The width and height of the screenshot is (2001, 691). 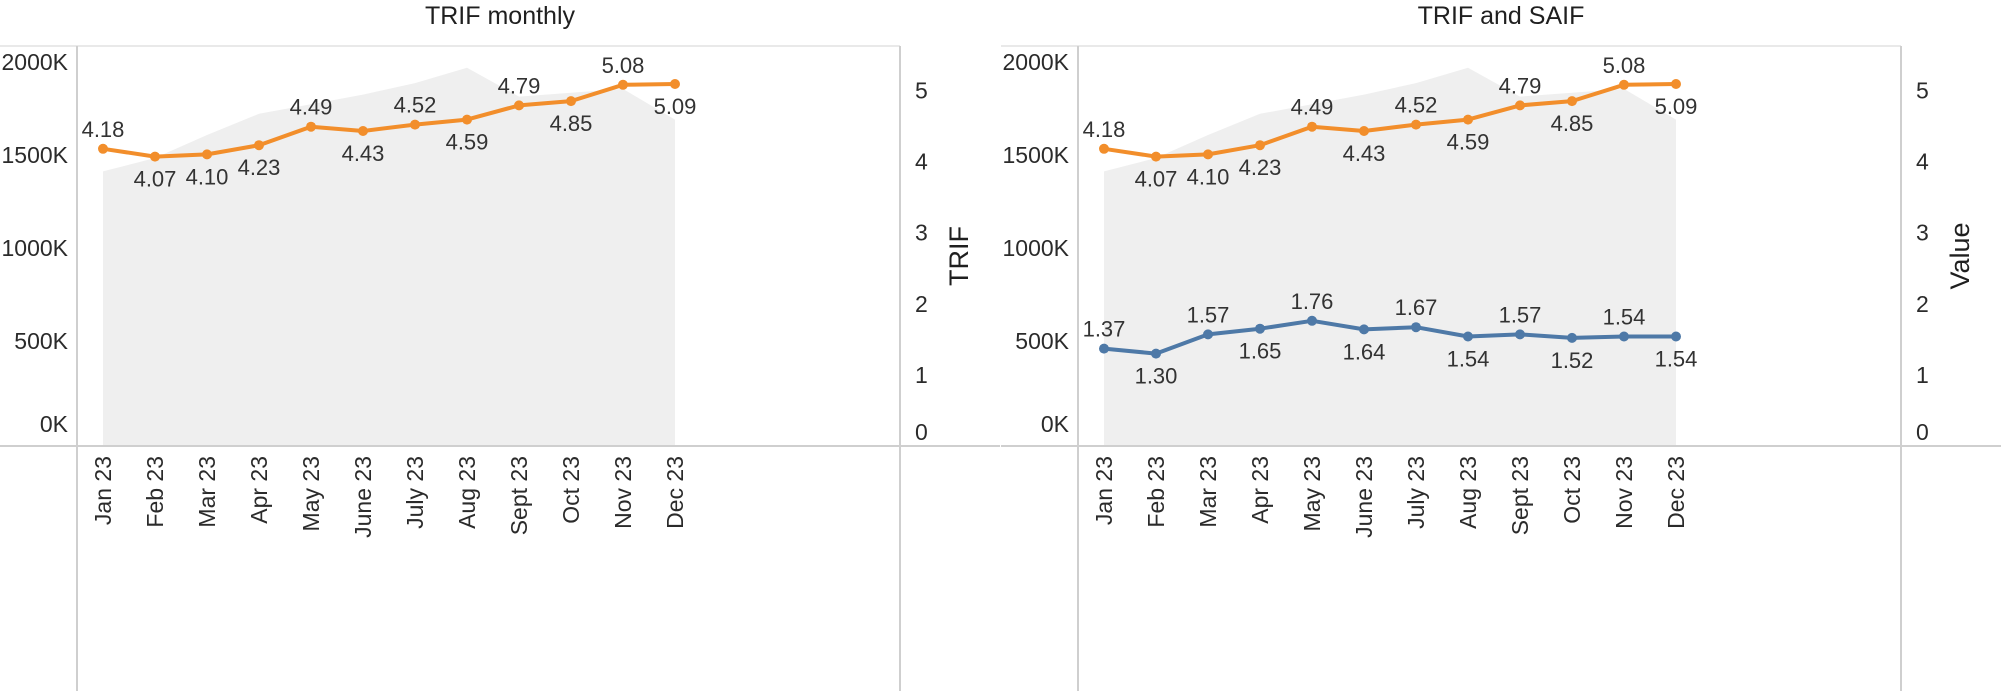 What do you see at coordinates (1312, 301) in the screenshot?
I see `data-label: 1.76` at bounding box center [1312, 301].